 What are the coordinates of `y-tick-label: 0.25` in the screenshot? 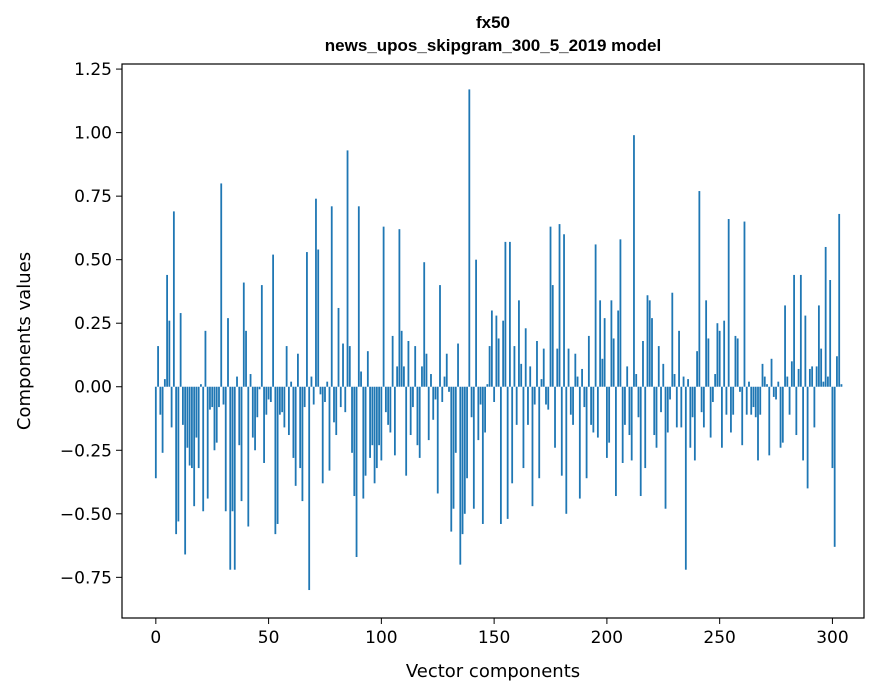 It's located at (93, 324).